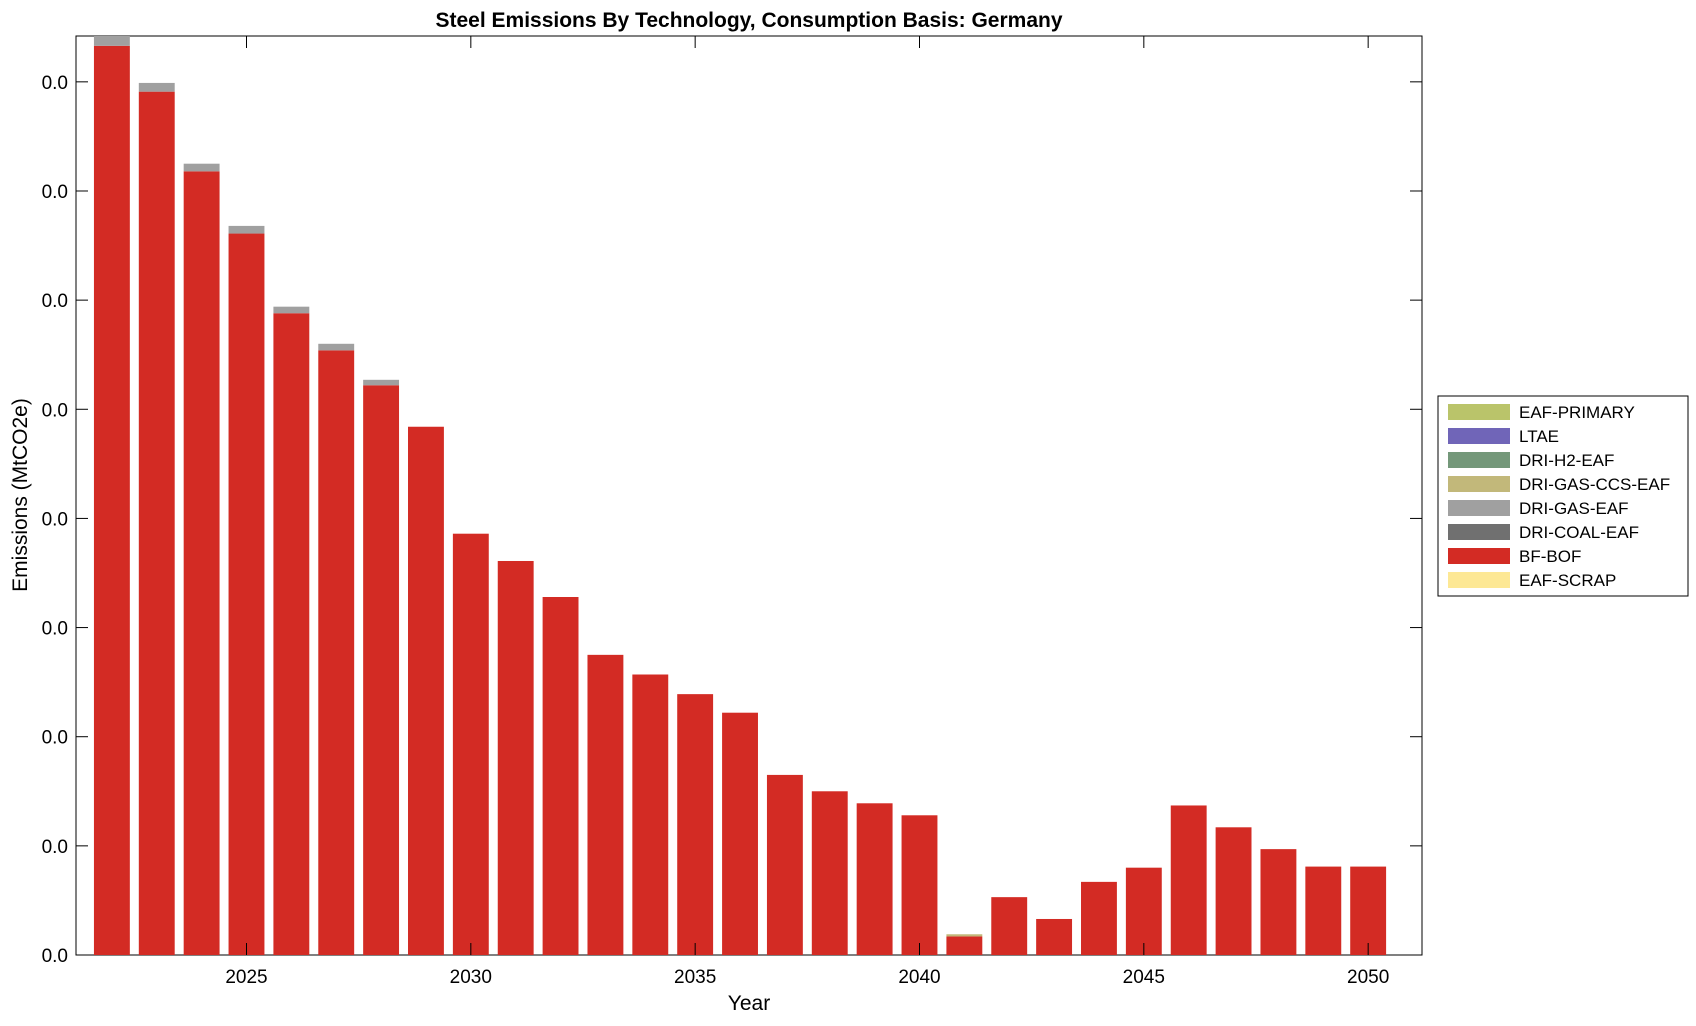  What do you see at coordinates (919, 885) in the screenshot?
I see `bar-bf-bof-2040` at bounding box center [919, 885].